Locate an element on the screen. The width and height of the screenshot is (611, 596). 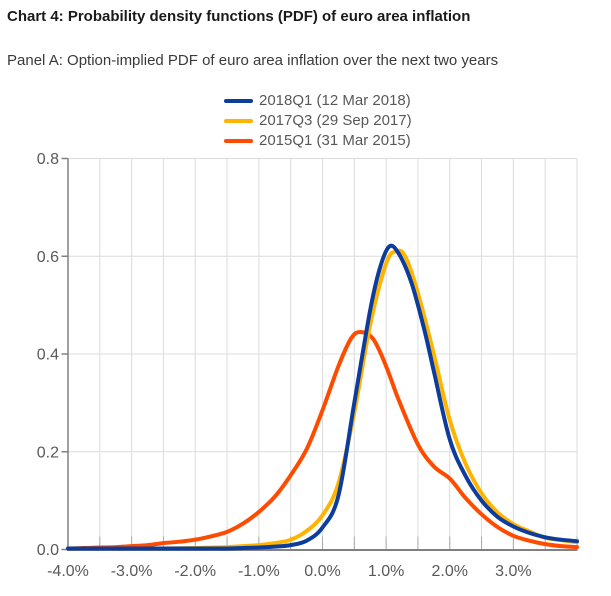
x-tick-label: 0.0% is located at coordinates (322, 571).